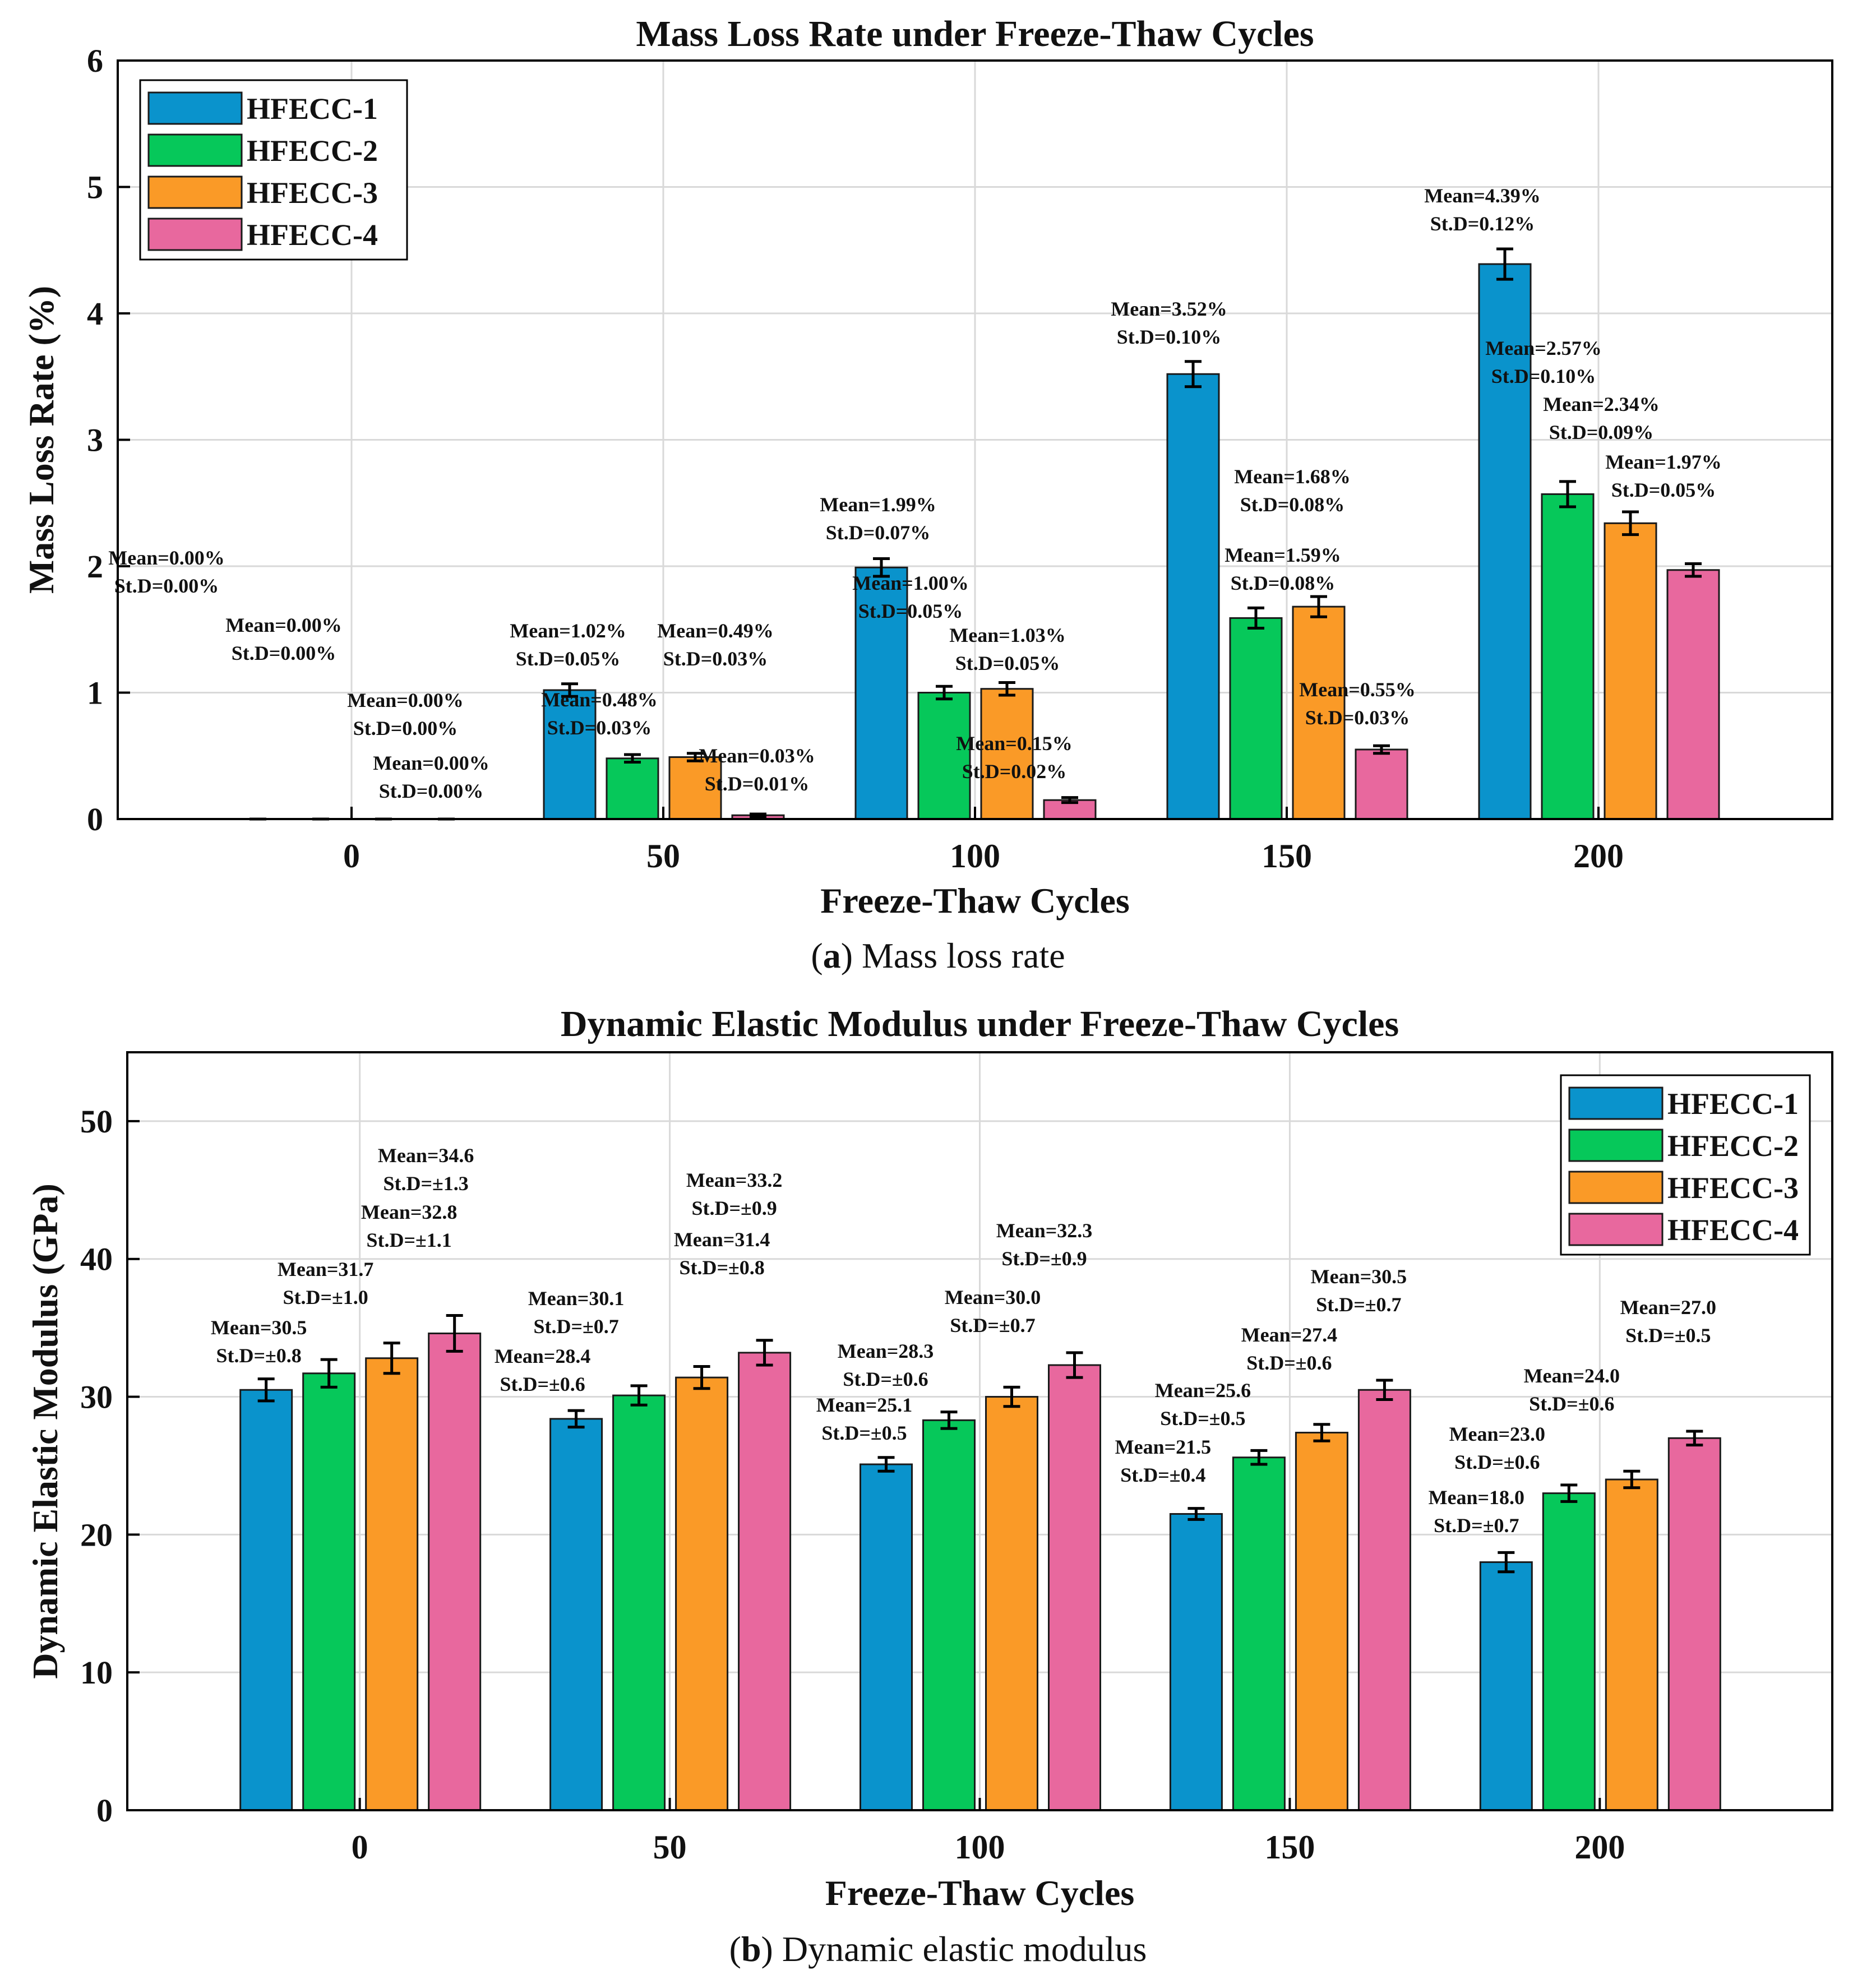 This screenshot has width=1876, height=1984. Describe the element at coordinates (886, 1351) in the screenshot. I see `chart2-mean-label: Mean=28.3` at that location.